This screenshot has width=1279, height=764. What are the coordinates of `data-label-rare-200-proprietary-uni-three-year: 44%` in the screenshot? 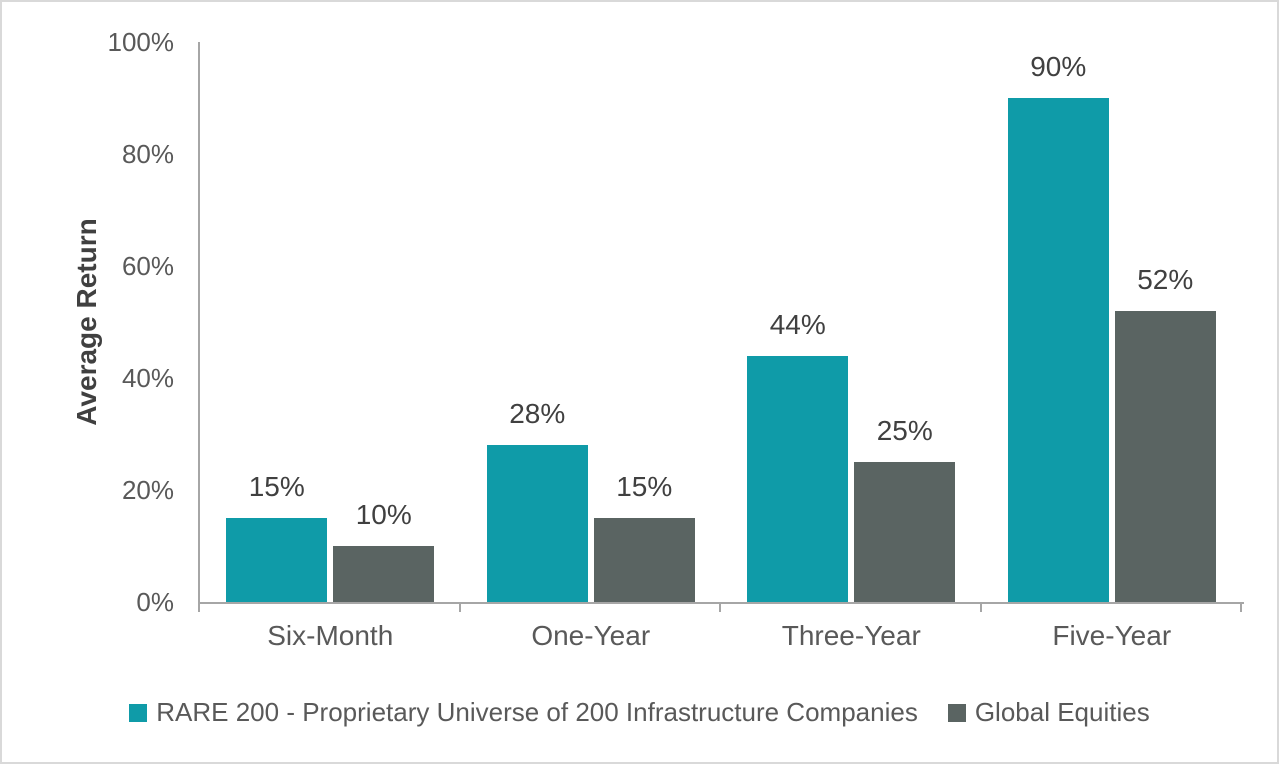 It's located at (797, 324).